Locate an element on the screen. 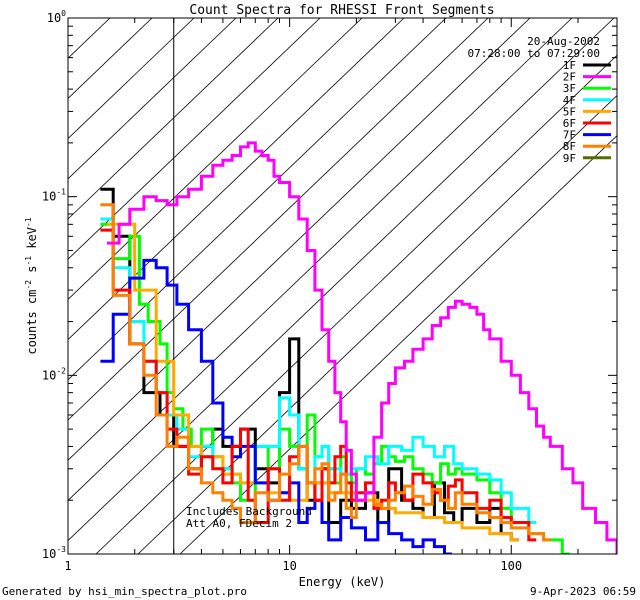 The image size is (640, 600). legend-date: 20-Aug-2002 is located at coordinates (563, 41).